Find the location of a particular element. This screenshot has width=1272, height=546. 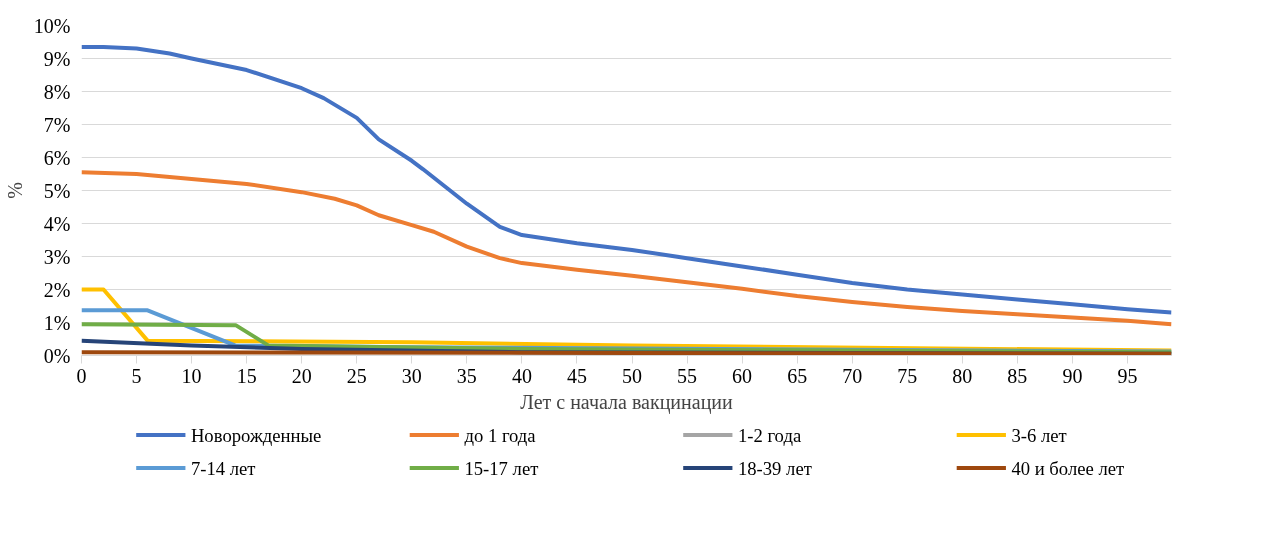

x-tick-label: 85 is located at coordinates (1017, 375).